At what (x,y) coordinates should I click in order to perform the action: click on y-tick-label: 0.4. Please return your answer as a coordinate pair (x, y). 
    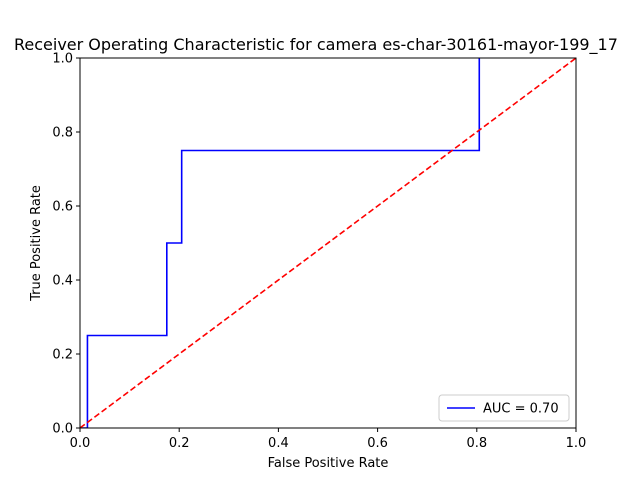
    Looking at the image, I should click on (62, 281).